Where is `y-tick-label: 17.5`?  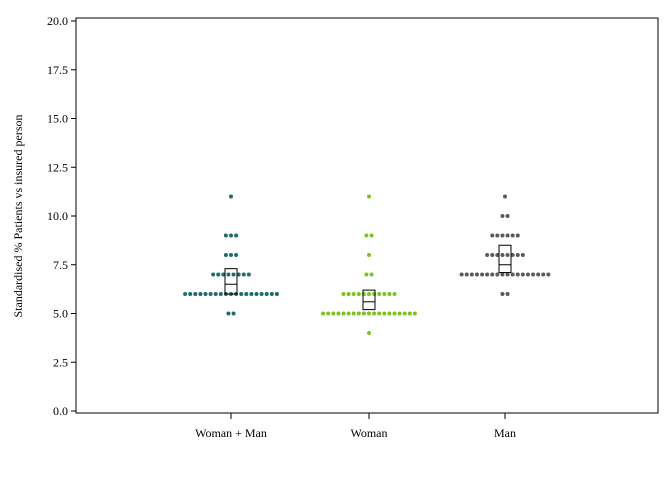 y-tick-label: 17.5 is located at coordinates (57, 70).